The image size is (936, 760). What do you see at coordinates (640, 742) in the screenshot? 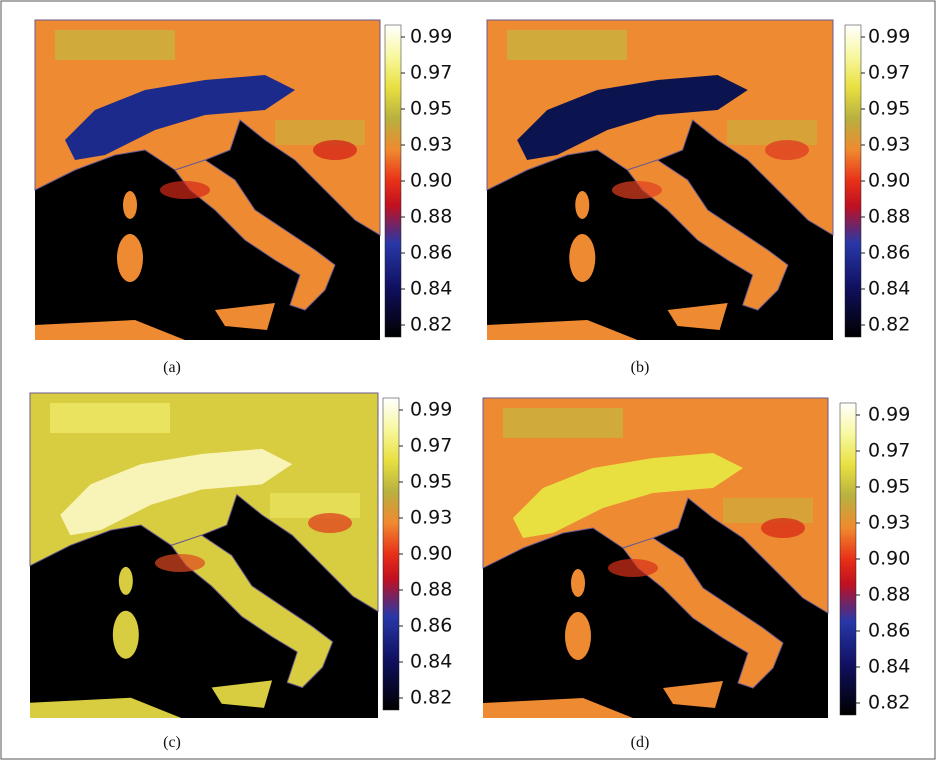
I see `panel-caption: (d)` at bounding box center [640, 742].